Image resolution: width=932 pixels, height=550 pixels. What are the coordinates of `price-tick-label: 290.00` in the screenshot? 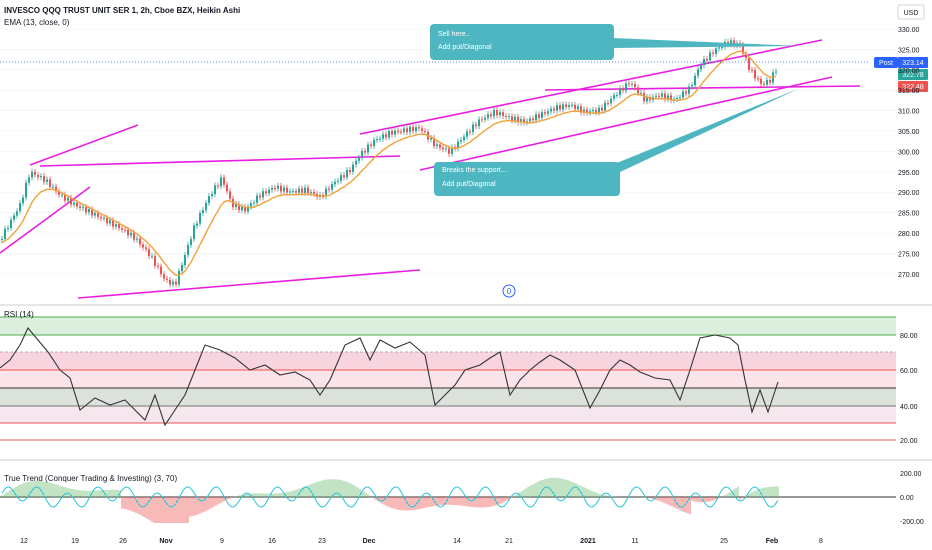 It's located at (909, 193).